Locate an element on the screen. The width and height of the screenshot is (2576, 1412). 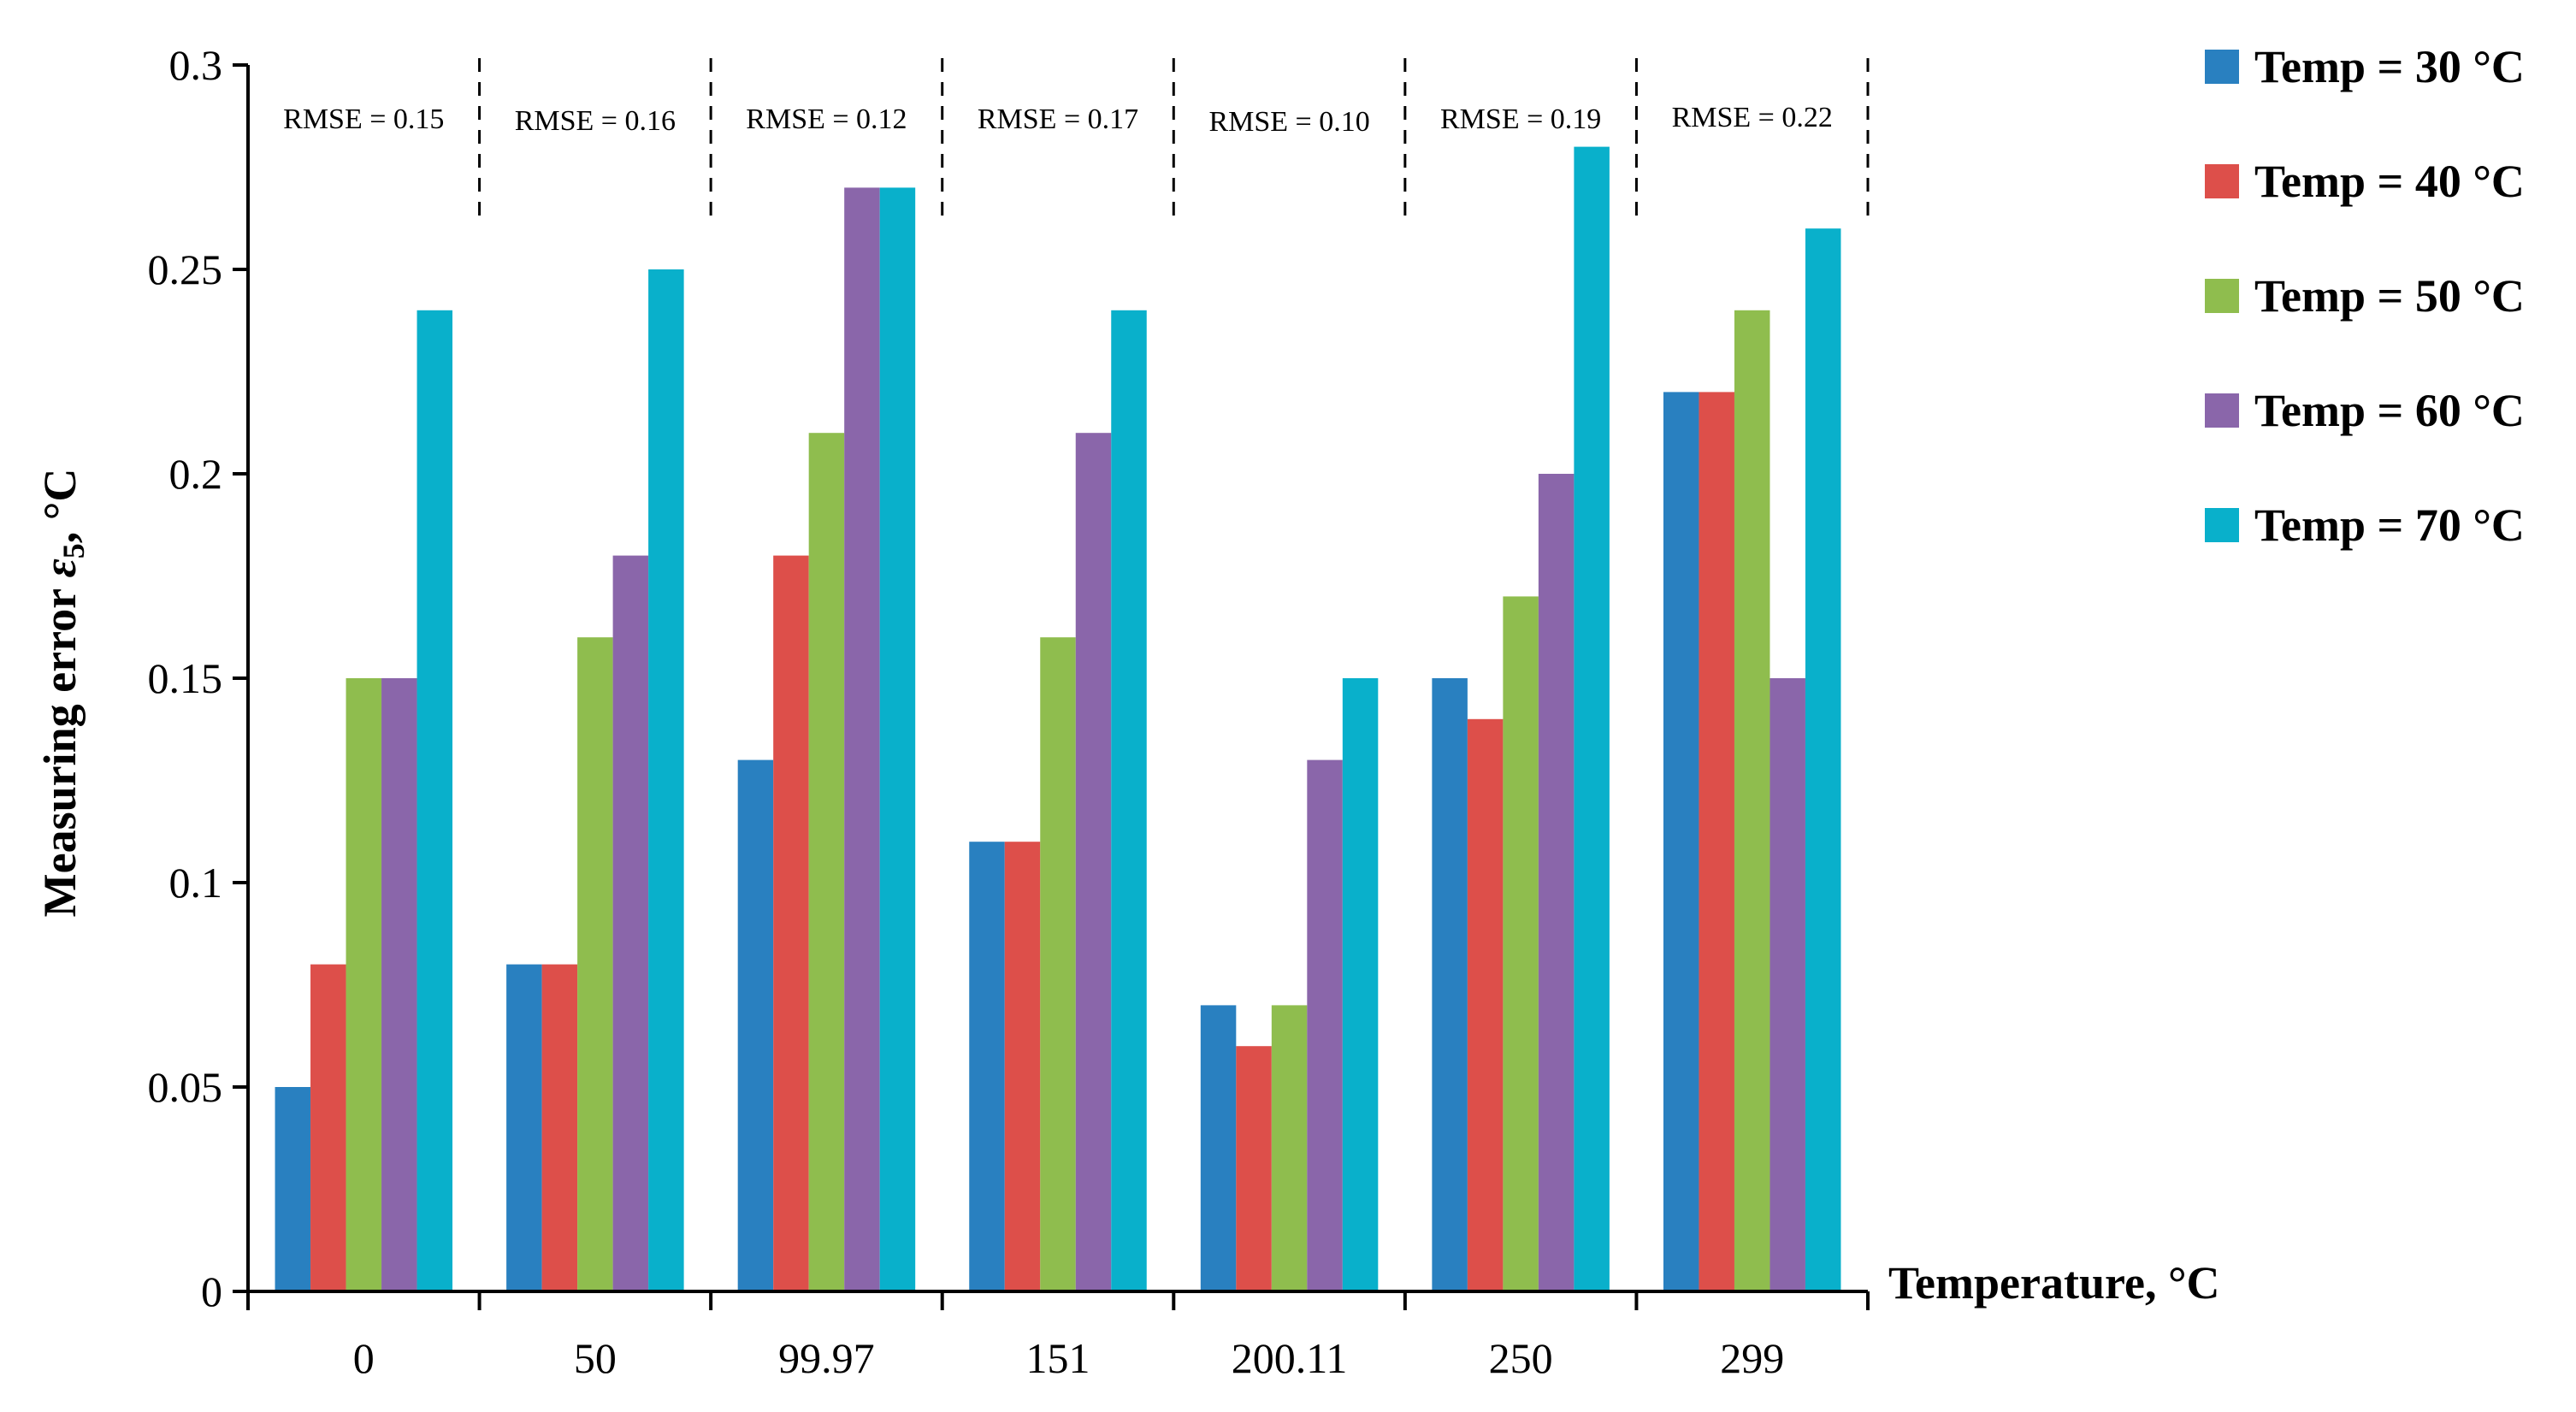
y-tick-label: 0 is located at coordinates (211, 1291).